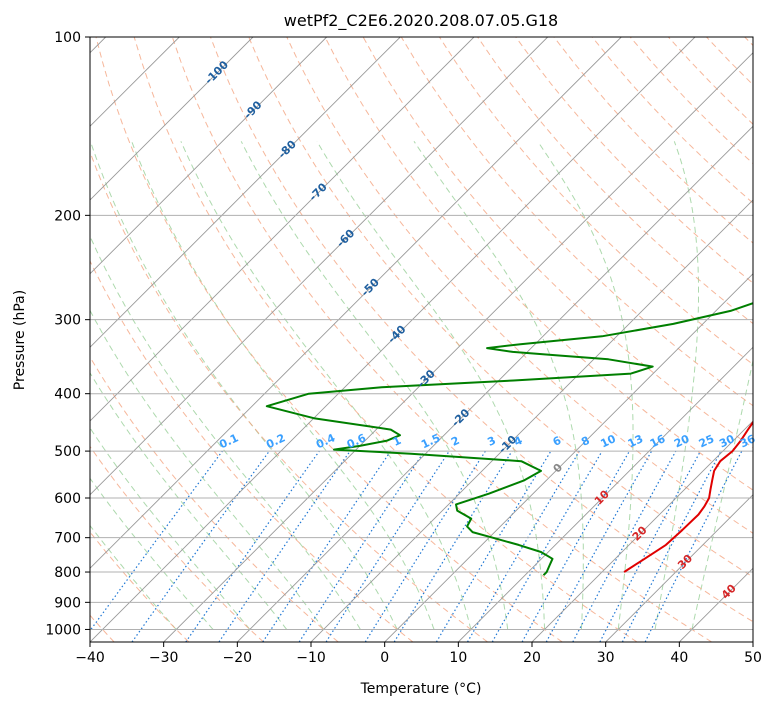  What do you see at coordinates (67, 321) in the screenshot?
I see `y-tick-label: 300` at bounding box center [67, 321].